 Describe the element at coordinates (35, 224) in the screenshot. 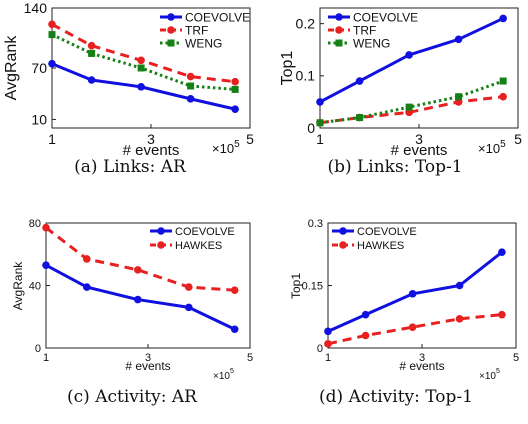

I see `y-tick-label: 80` at that location.